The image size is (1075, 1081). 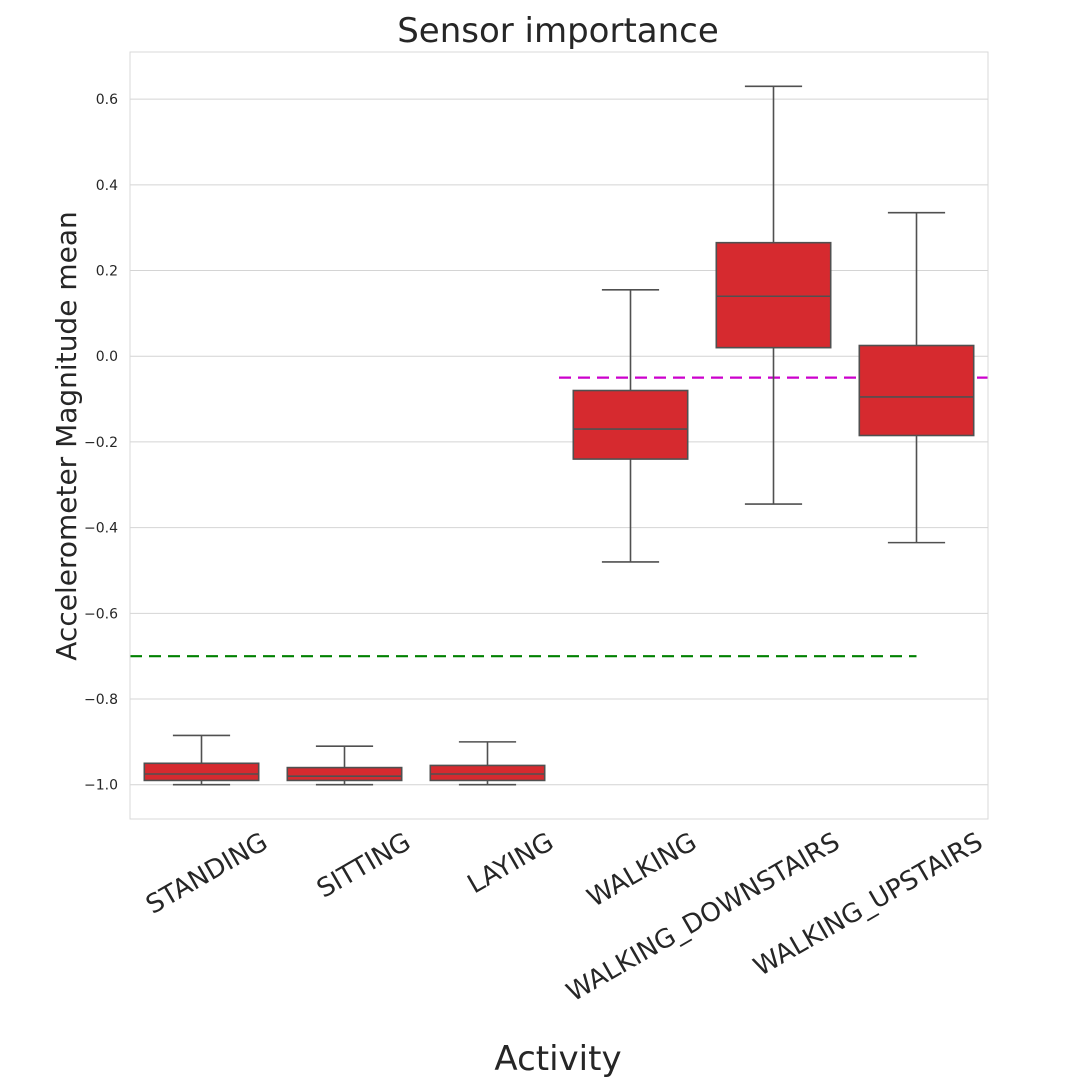 I want to click on y-tick-label: −0.2, so click(x=101, y=443).